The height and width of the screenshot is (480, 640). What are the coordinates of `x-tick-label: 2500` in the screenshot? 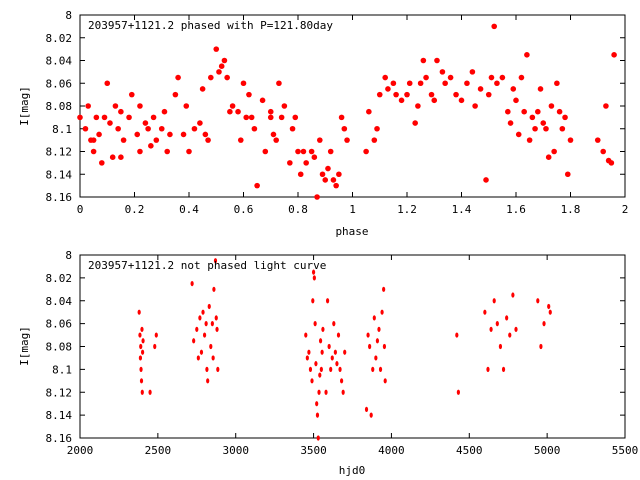 It's located at (158, 450).